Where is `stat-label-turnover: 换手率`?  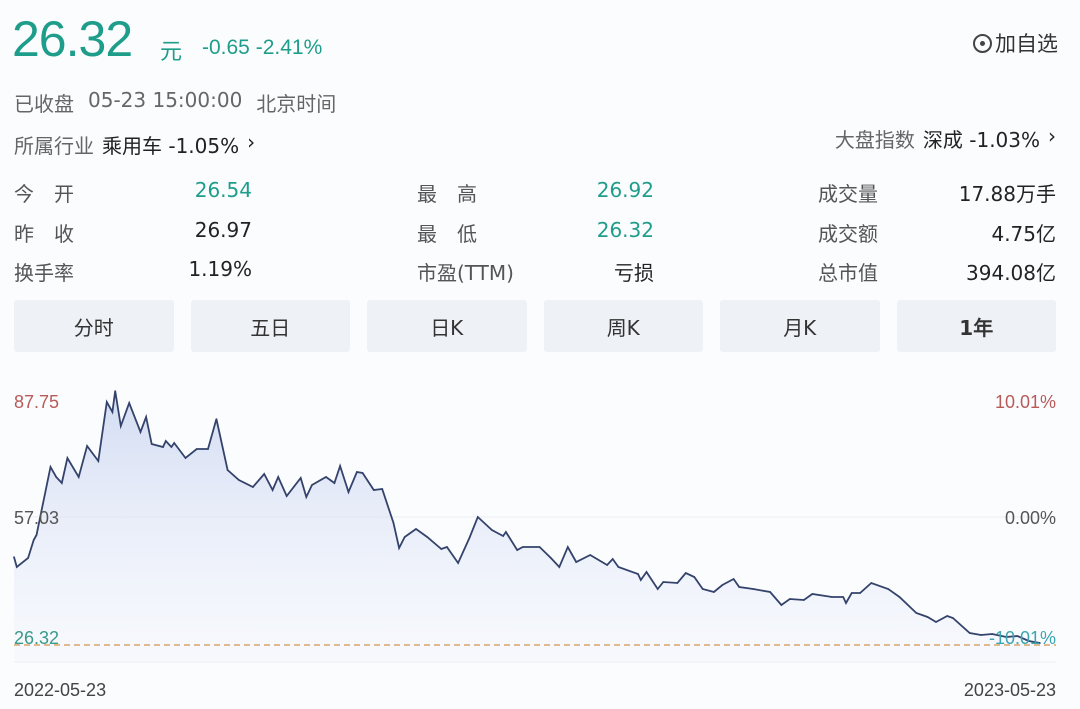
stat-label-turnover: 换手率 is located at coordinates (44, 273).